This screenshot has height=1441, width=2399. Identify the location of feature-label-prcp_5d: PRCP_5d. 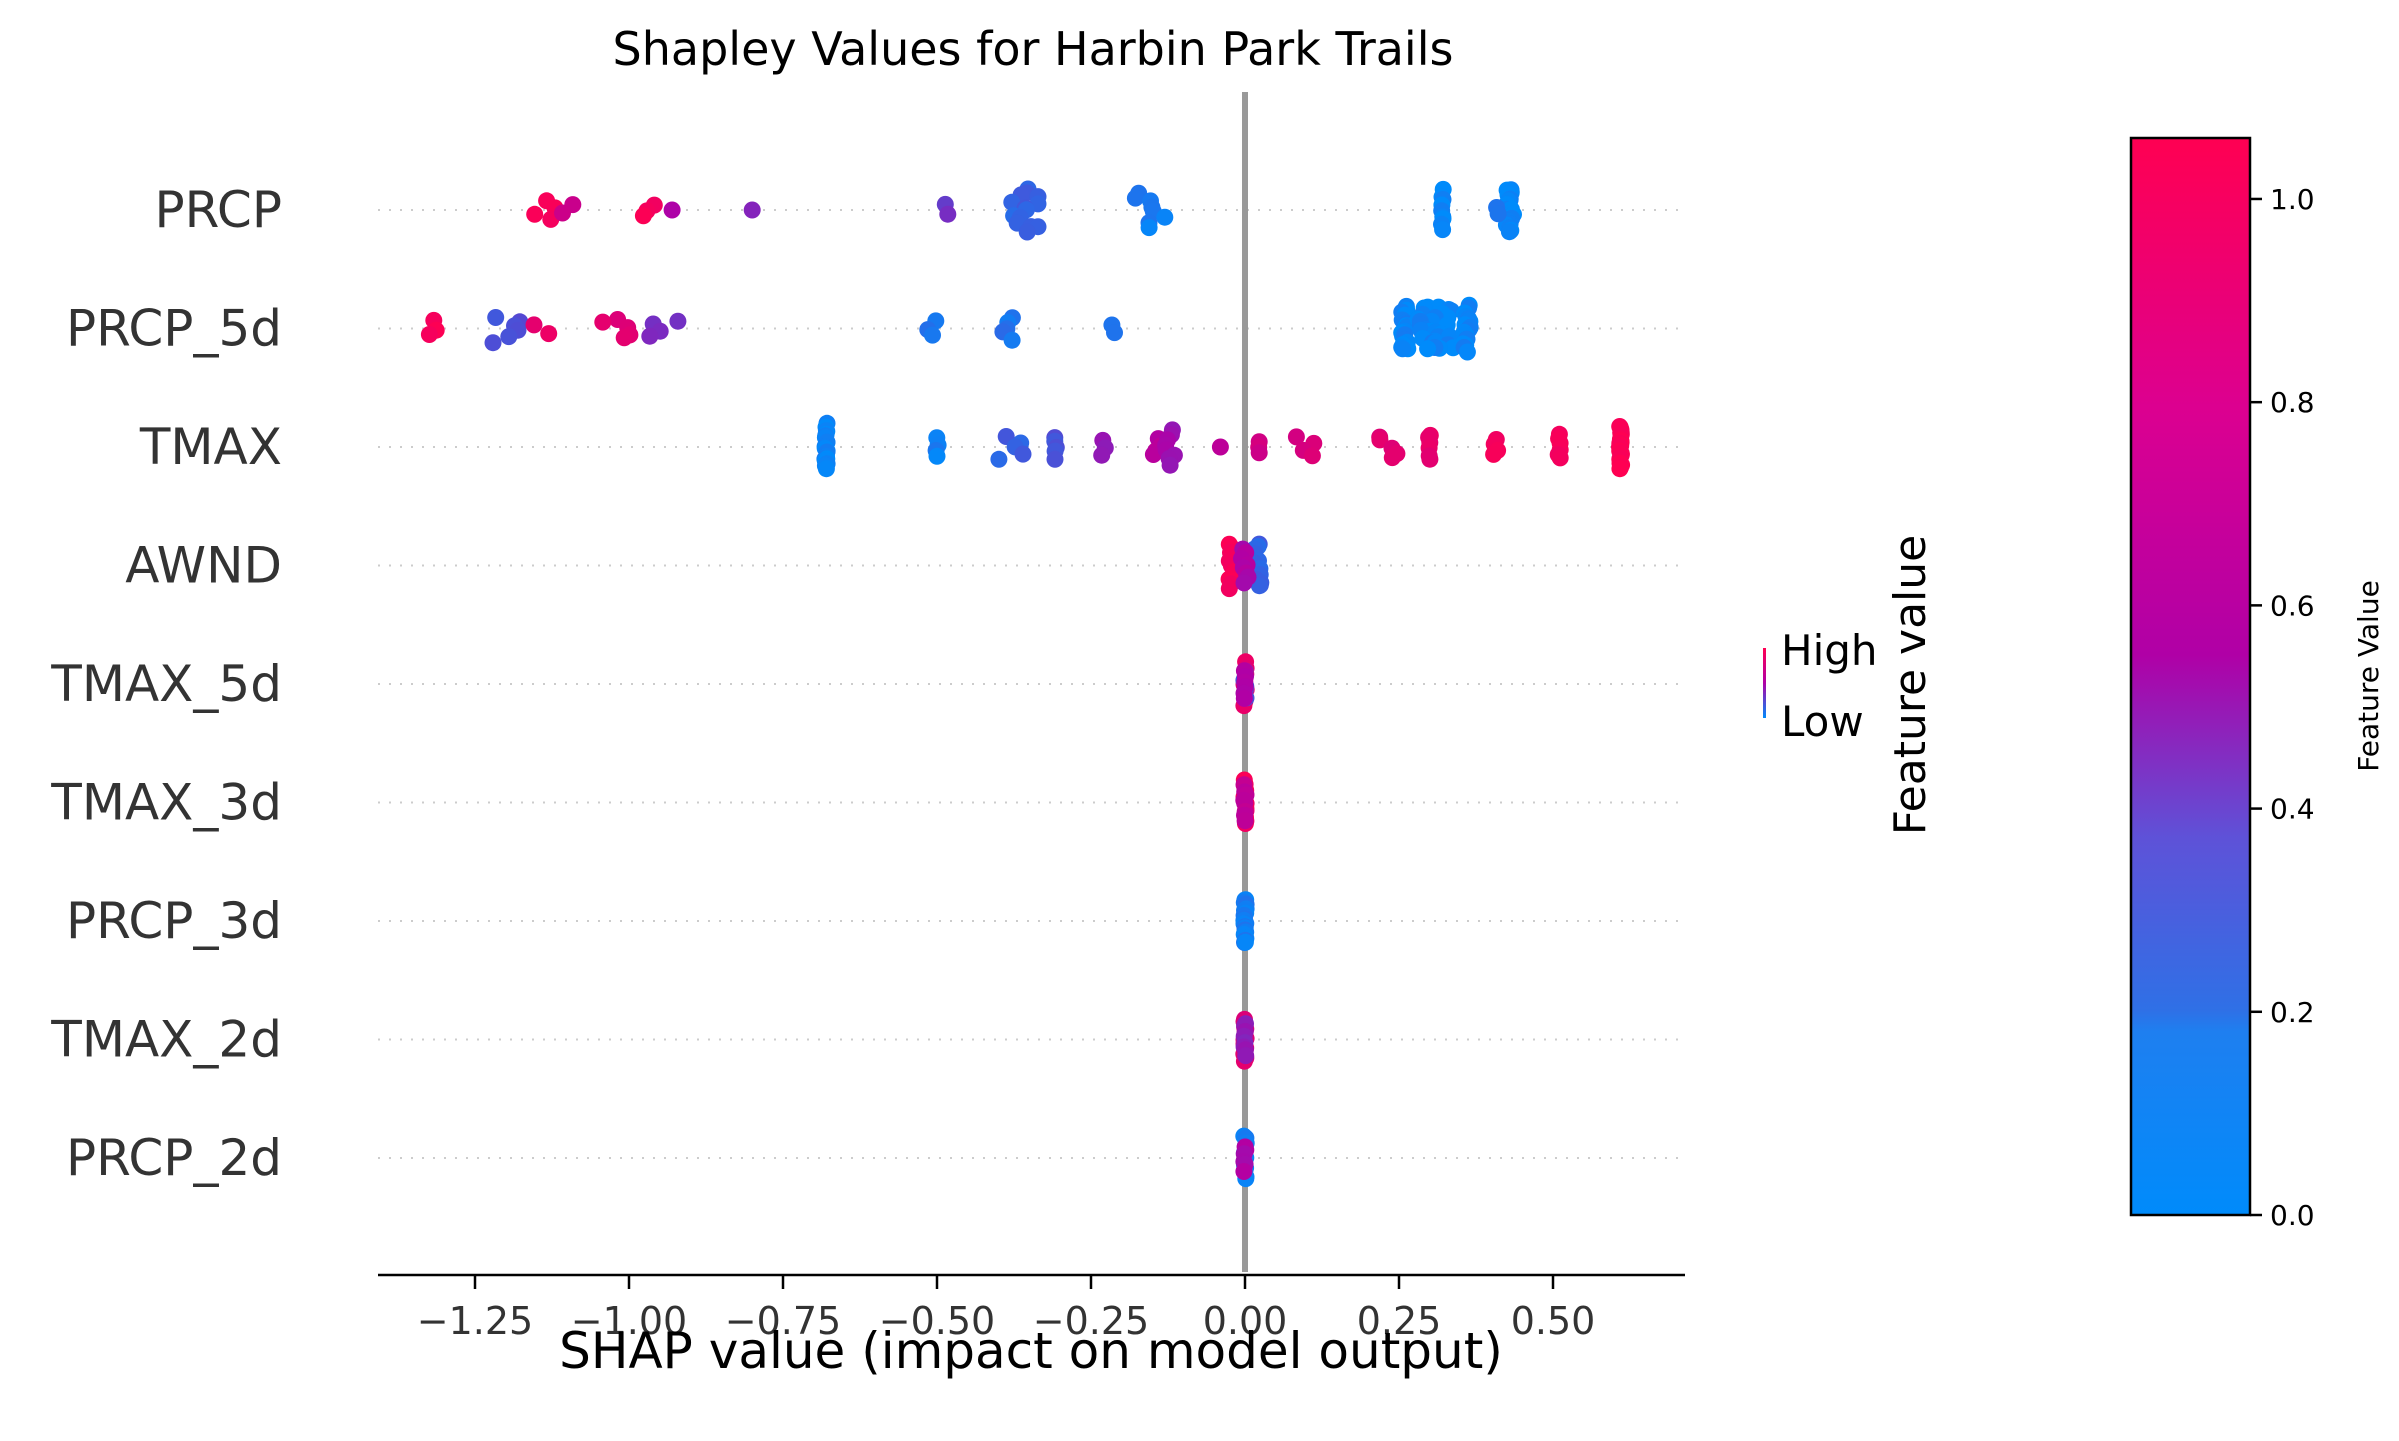
(174, 329).